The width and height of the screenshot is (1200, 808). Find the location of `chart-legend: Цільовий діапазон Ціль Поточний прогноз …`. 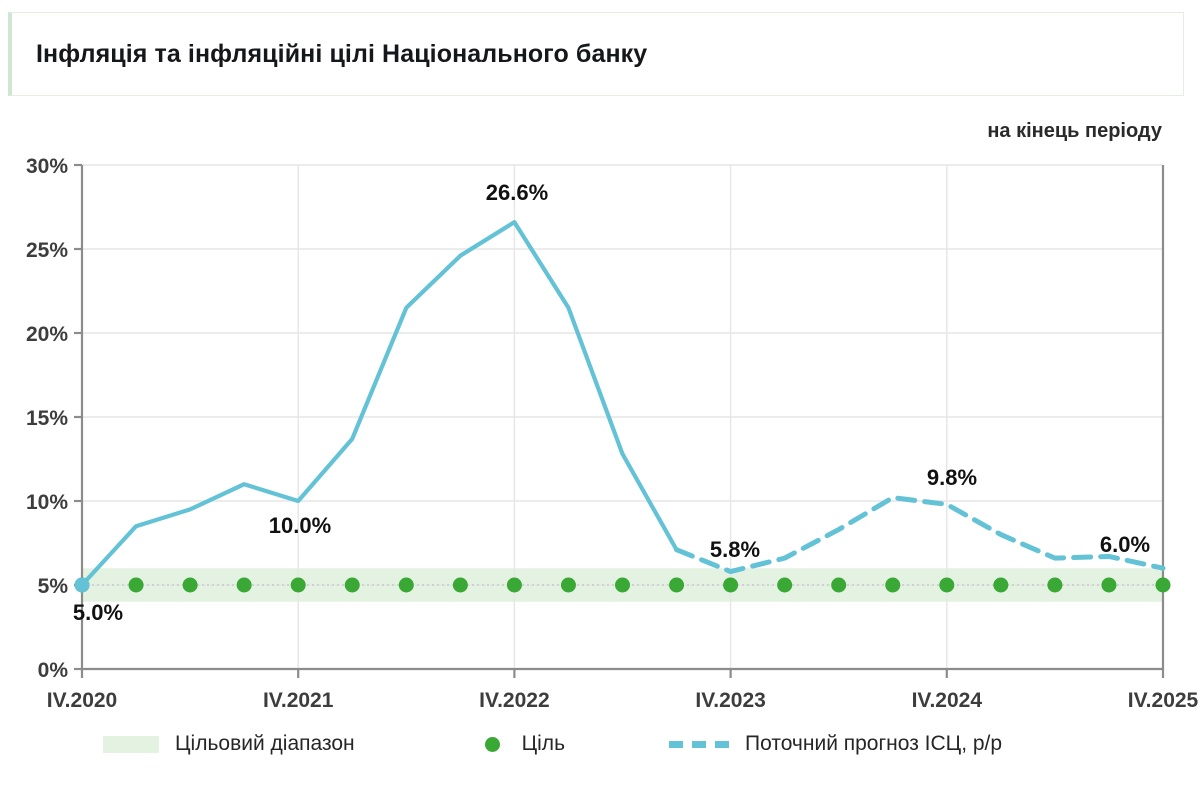

chart-legend: Цільовий діапазон Ціль Поточний прогноз … is located at coordinates (600, 744).